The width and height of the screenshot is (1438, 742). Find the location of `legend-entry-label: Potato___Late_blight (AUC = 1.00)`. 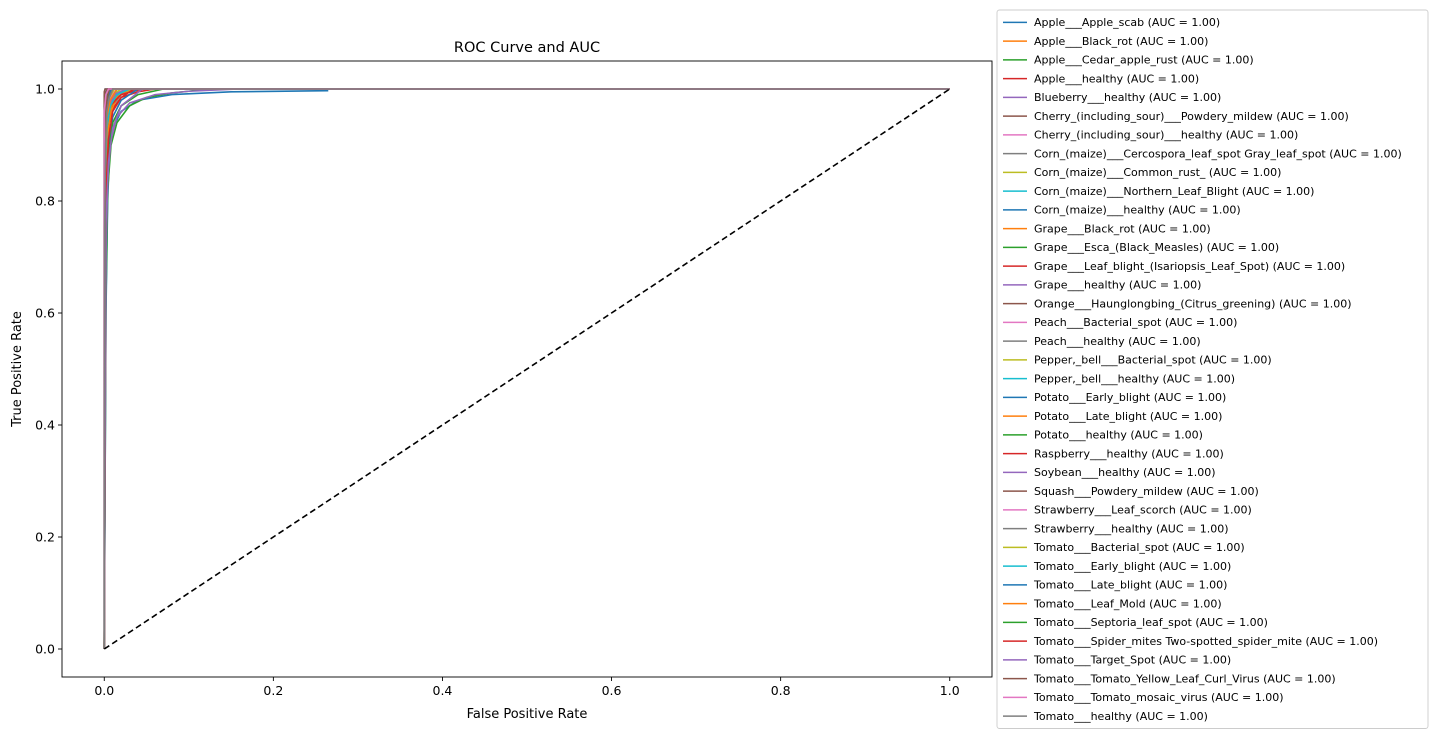

legend-entry-label: Potato___Late_blight (AUC = 1.00) is located at coordinates (1128, 416).